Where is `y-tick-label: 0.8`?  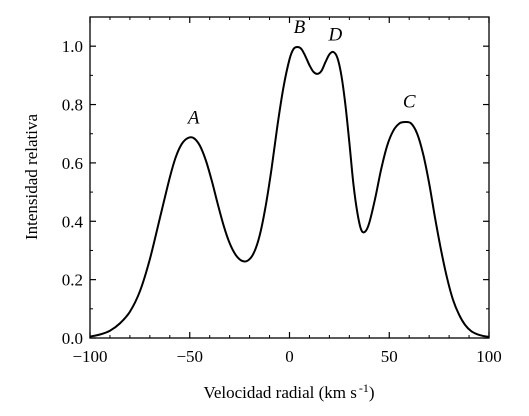 y-tick-label: 0.8 is located at coordinates (72, 105).